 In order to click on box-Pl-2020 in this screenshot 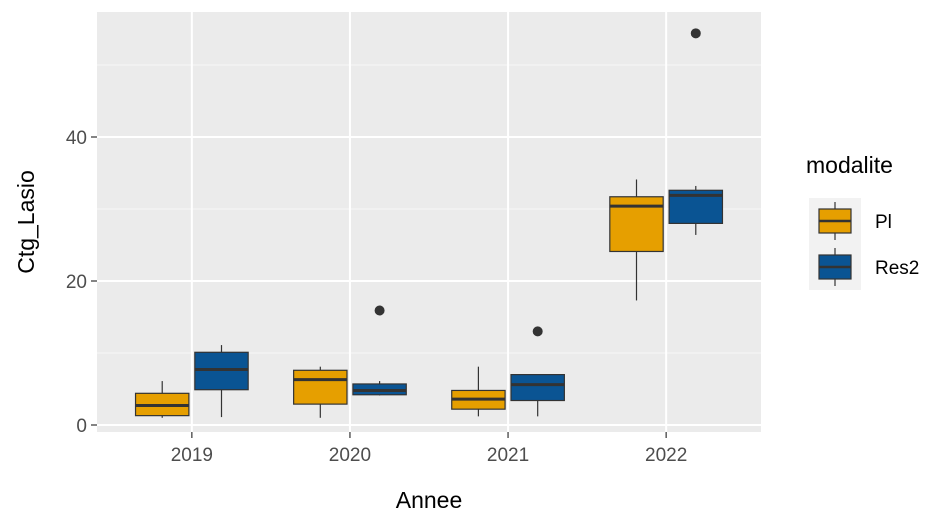, I will do `click(320, 392)`.